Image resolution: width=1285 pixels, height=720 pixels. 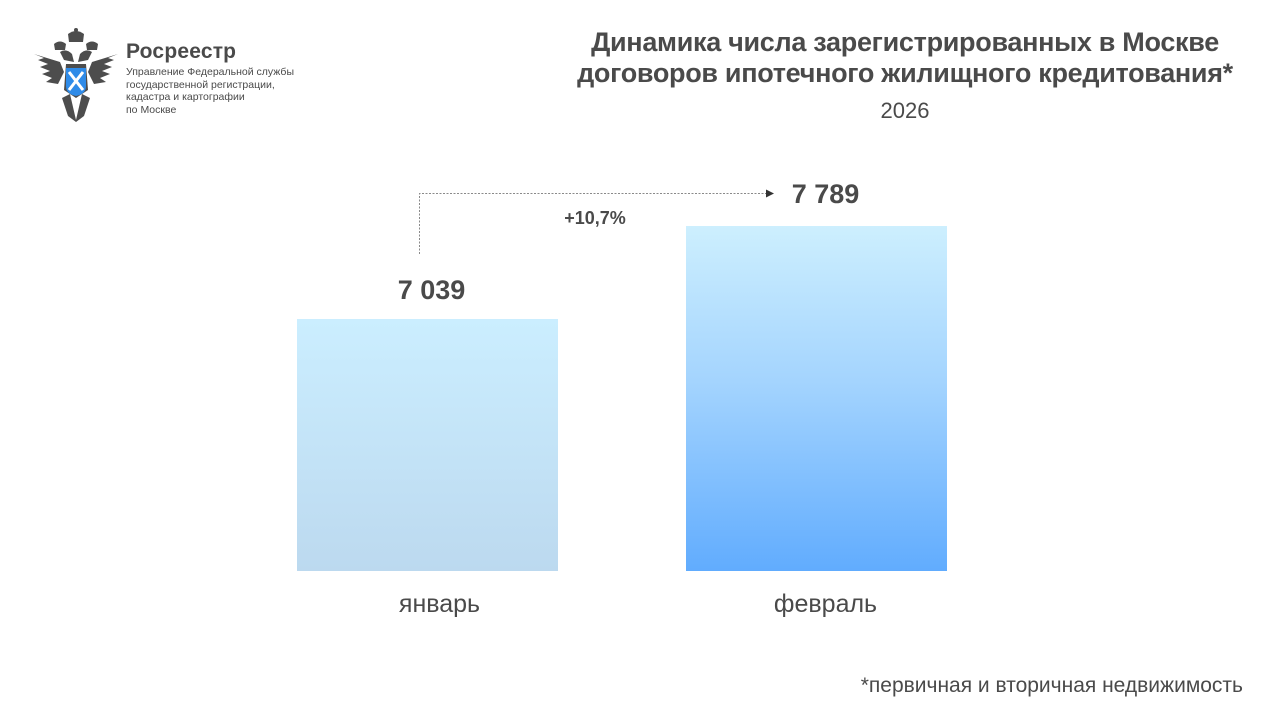 I want to click on logo-name: Росреестр, so click(x=181, y=51).